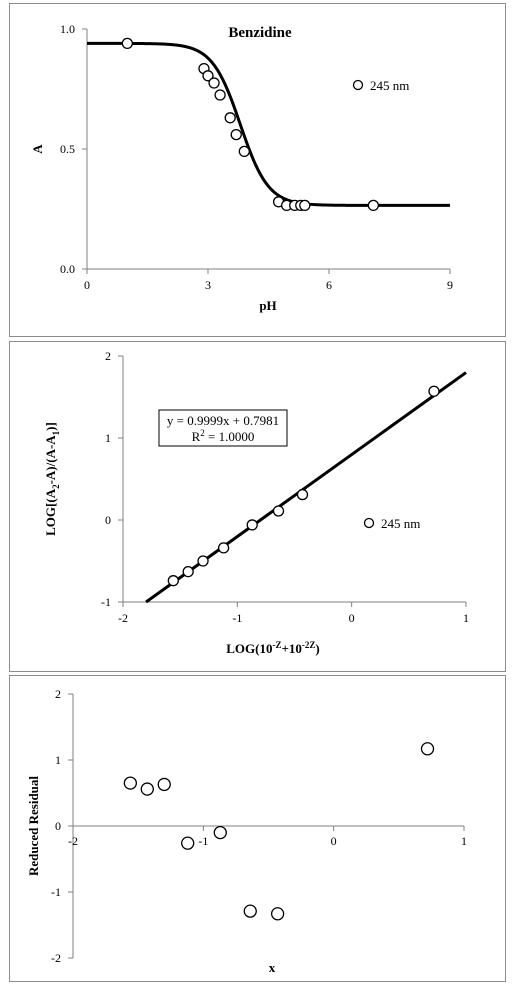  Describe the element at coordinates (33, 826) in the screenshot. I see `y-axis-label: Reduced Residual` at that location.